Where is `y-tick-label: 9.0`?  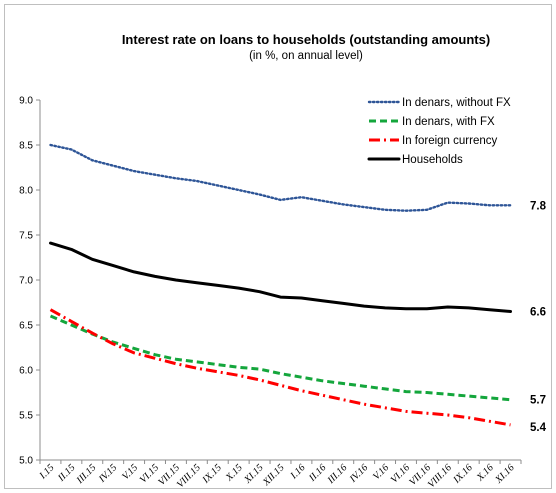 y-tick-label: 9.0 is located at coordinates (26, 101).